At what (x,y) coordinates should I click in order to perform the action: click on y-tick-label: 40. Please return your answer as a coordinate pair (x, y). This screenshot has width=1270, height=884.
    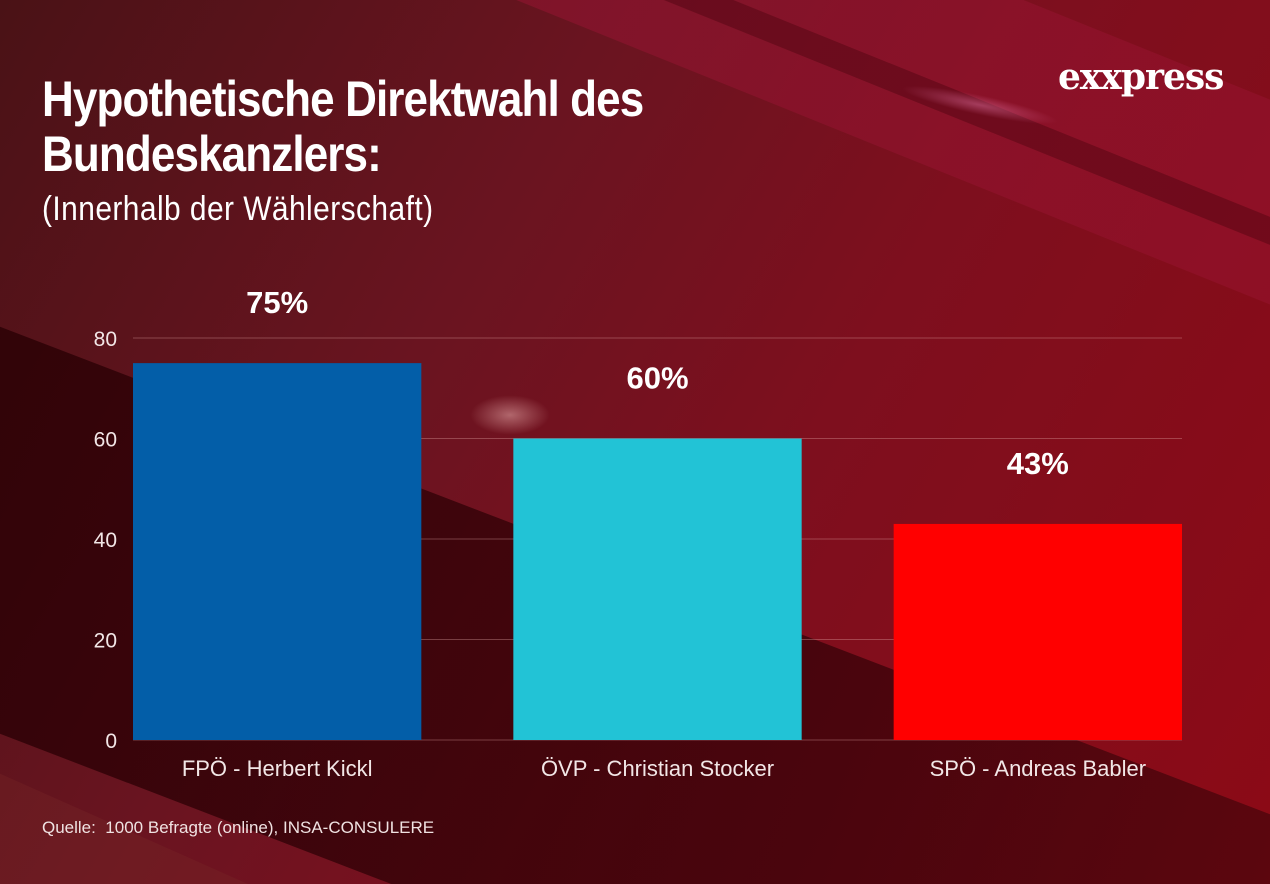
    Looking at the image, I should click on (105, 540).